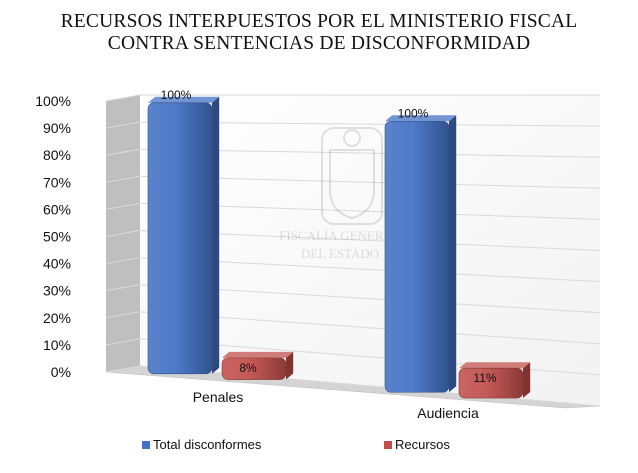  Describe the element at coordinates (57, 128) in the screenshot. I see `y-tick-label: 90%` at that location.